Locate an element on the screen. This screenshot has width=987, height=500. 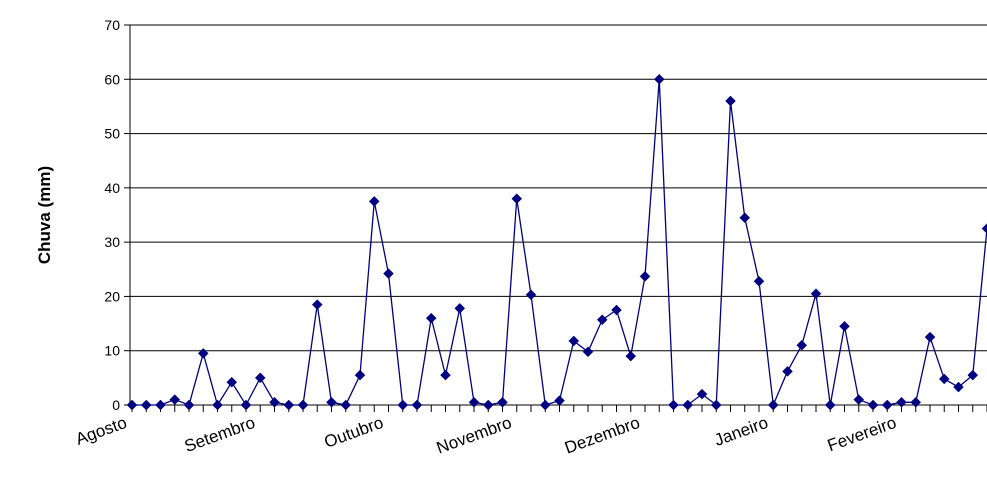
y-axis: 0 10 20 30 40 50 60 70 is located at coordinates (117, 215).